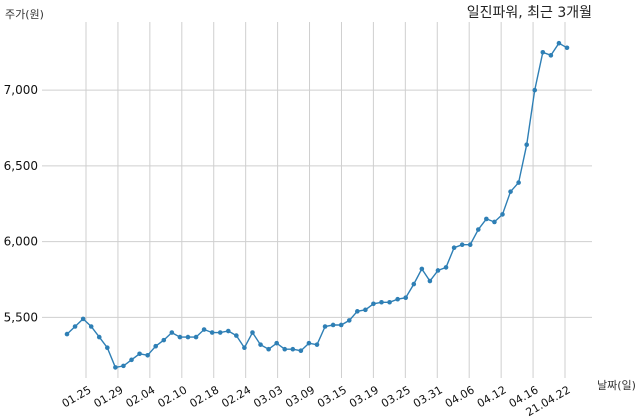 The image size is (640, 419). What do you see at coordinates (364, 396) in the screenshot?
I see `x-tick-label: 03.19` at bounding box center [364, 396].